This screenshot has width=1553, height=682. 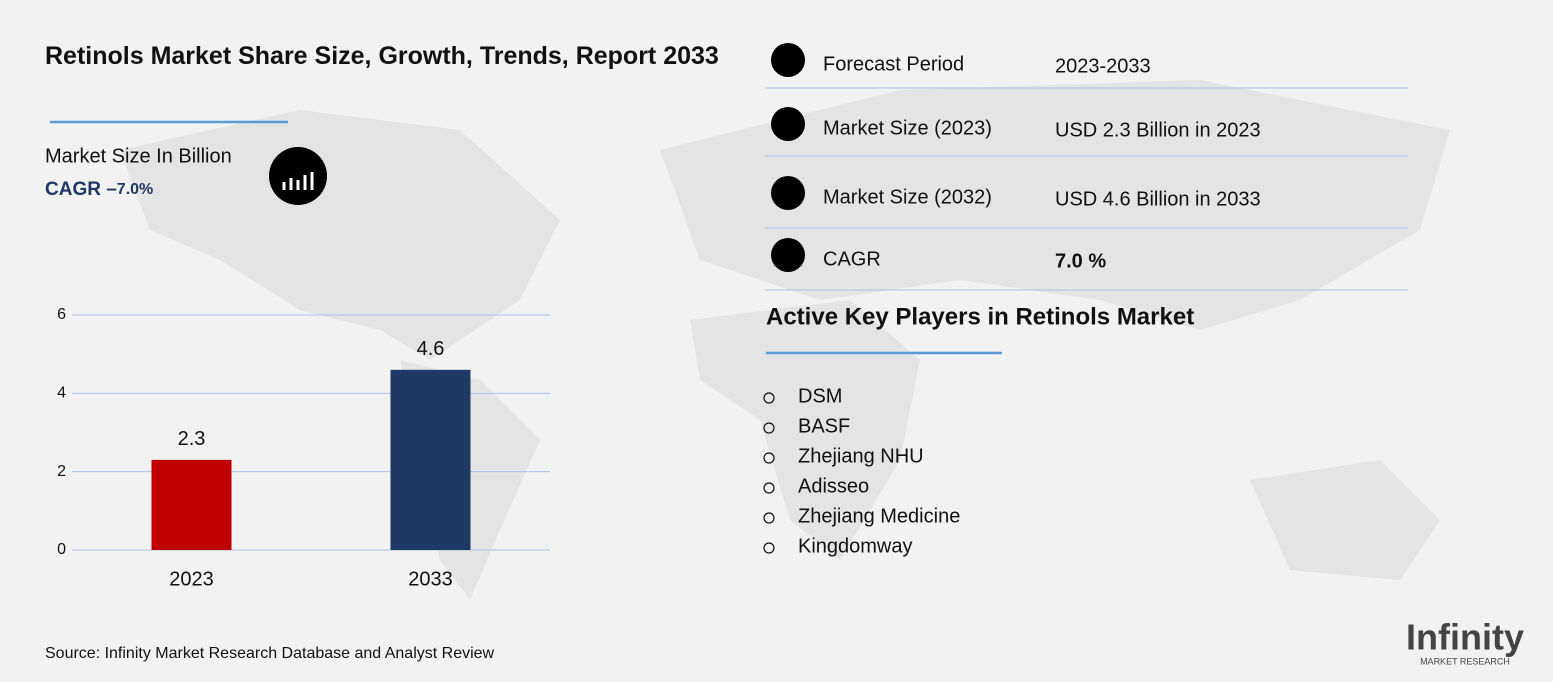 I want to click on row-label: Market Size (2032), so click(x=907, y=197).